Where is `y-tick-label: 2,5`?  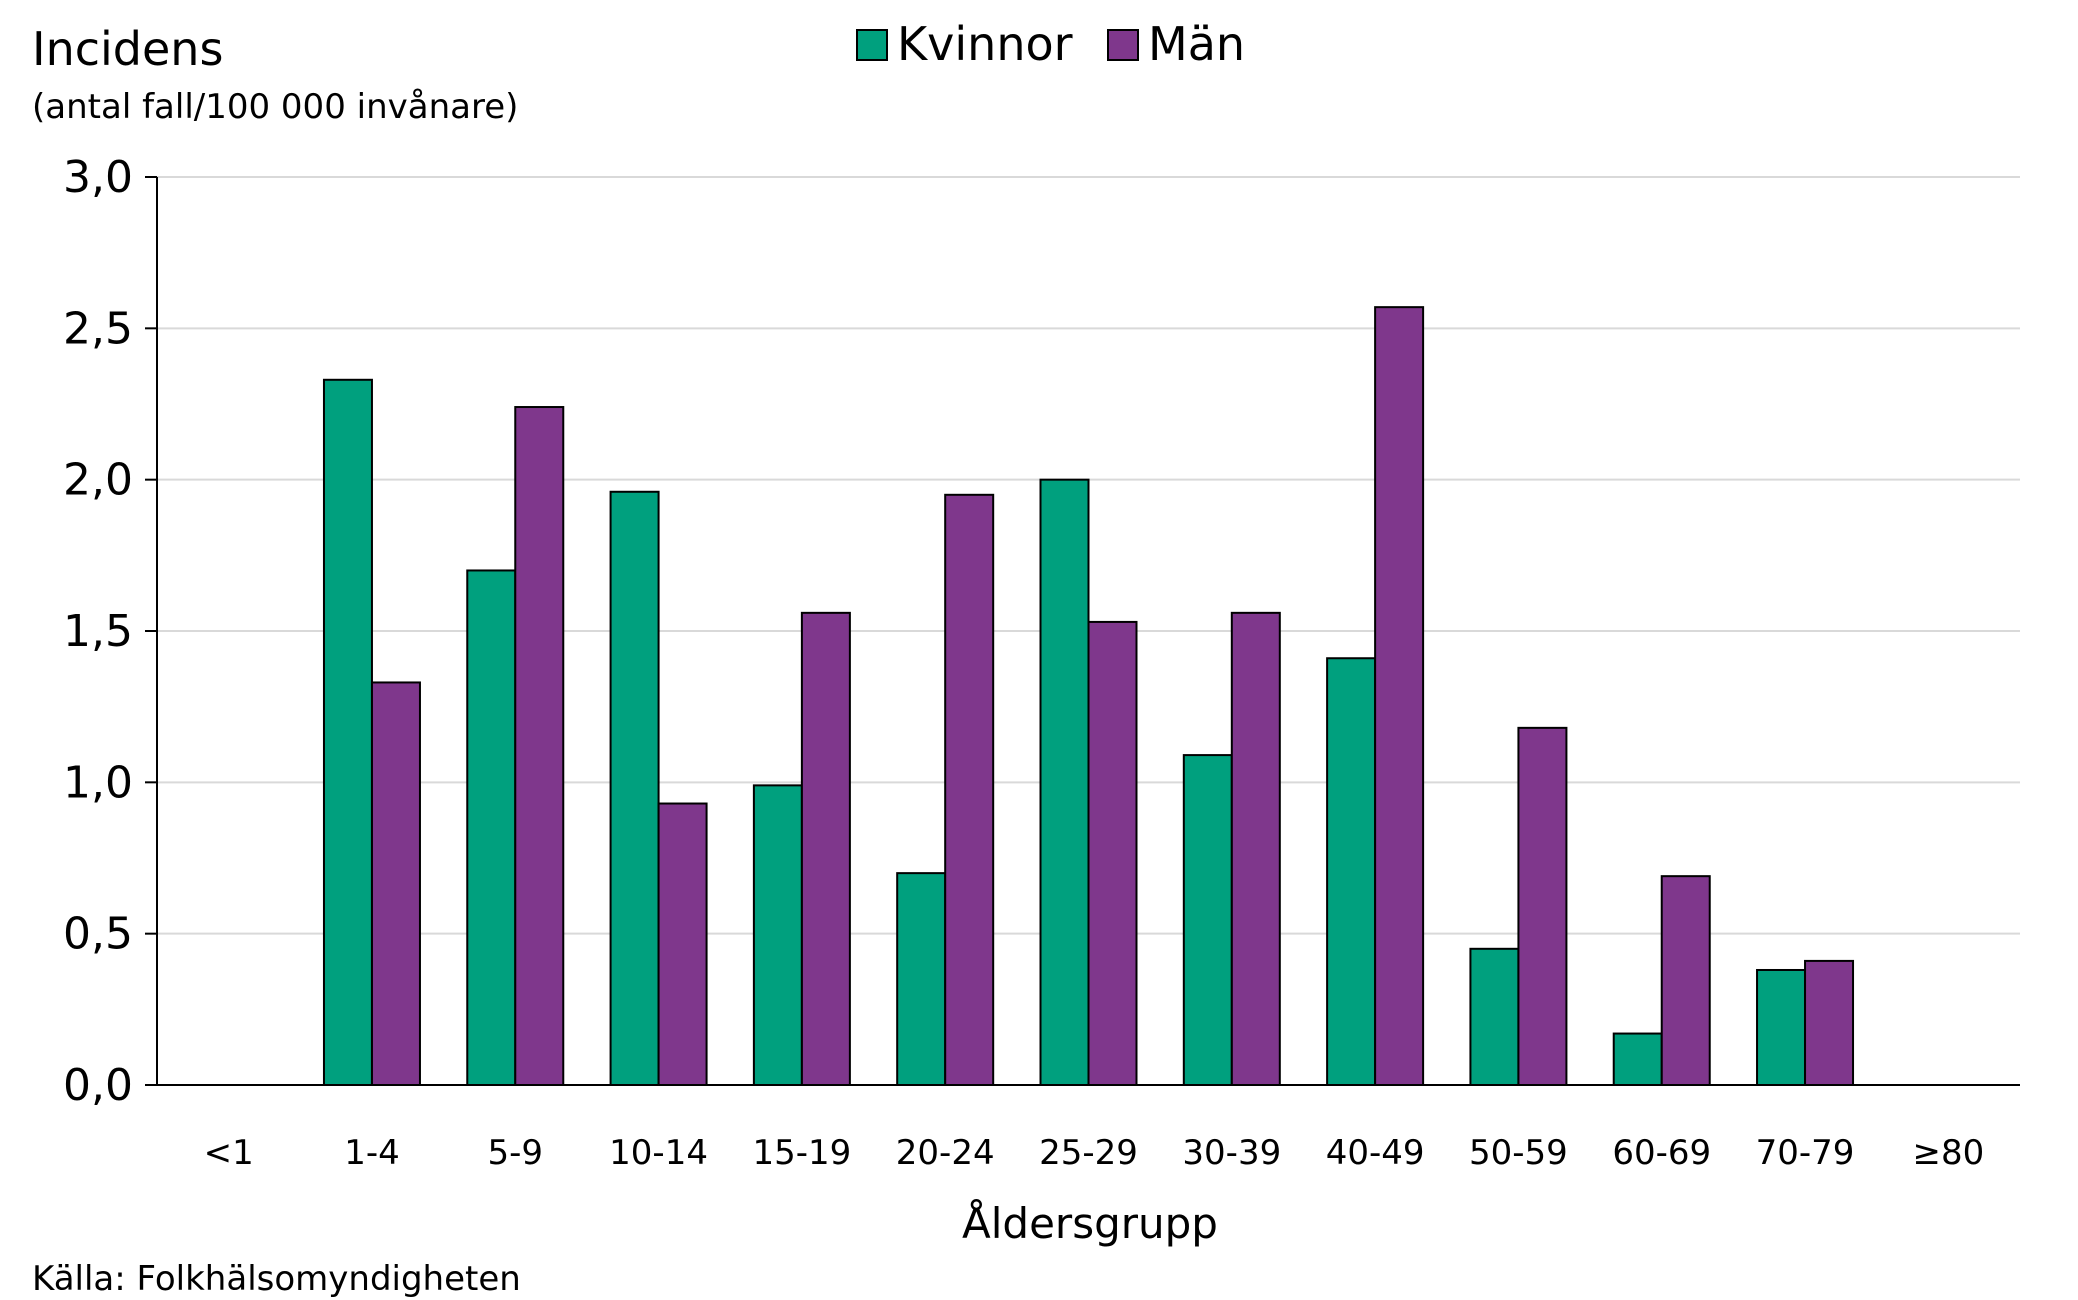 y-tick-label: 2,5 is located at coordinates (98, 328).